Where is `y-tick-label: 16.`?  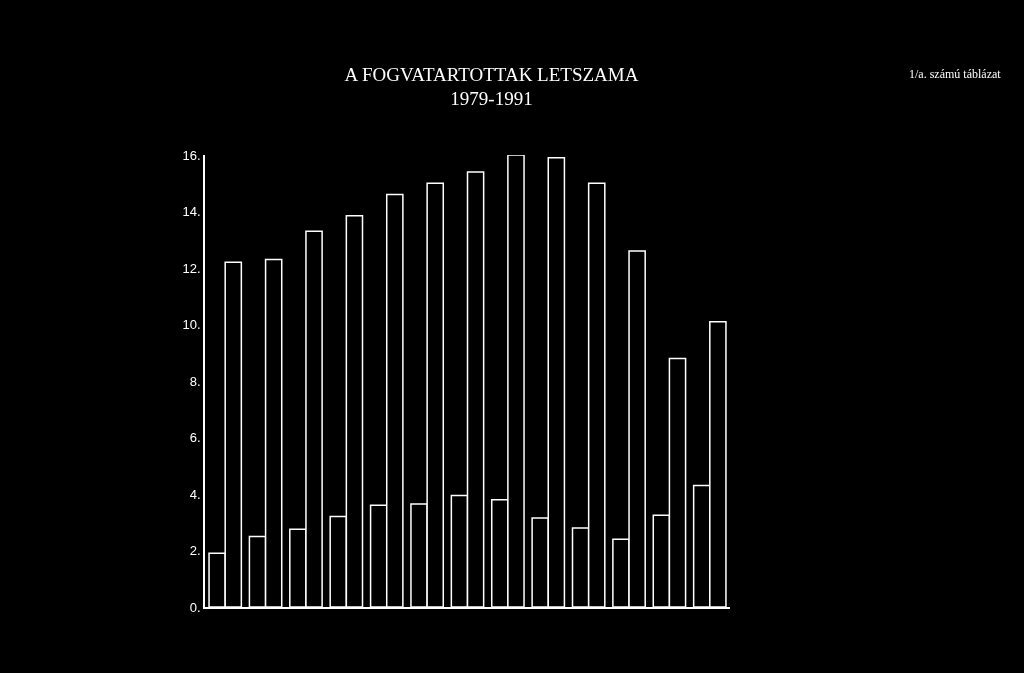 y-tick-label: 16. is located at coordinates (191, 155).